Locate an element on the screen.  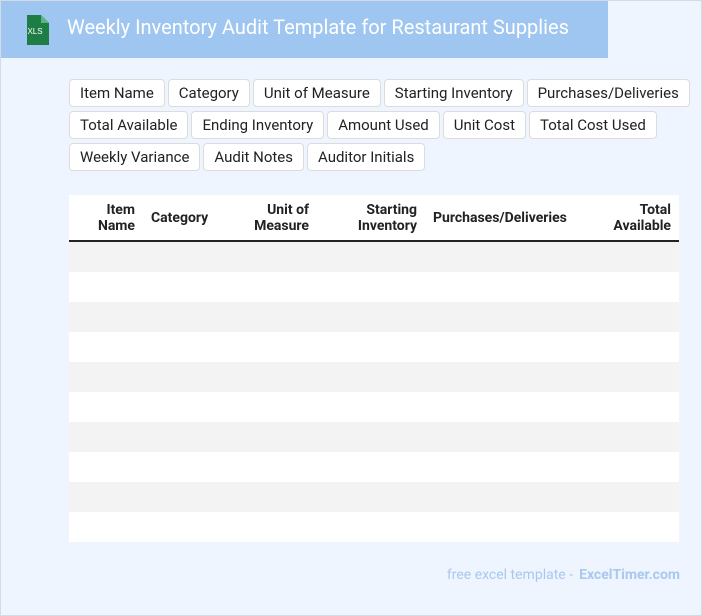
xls-icon: XLS is located at coordinates (38, 30).